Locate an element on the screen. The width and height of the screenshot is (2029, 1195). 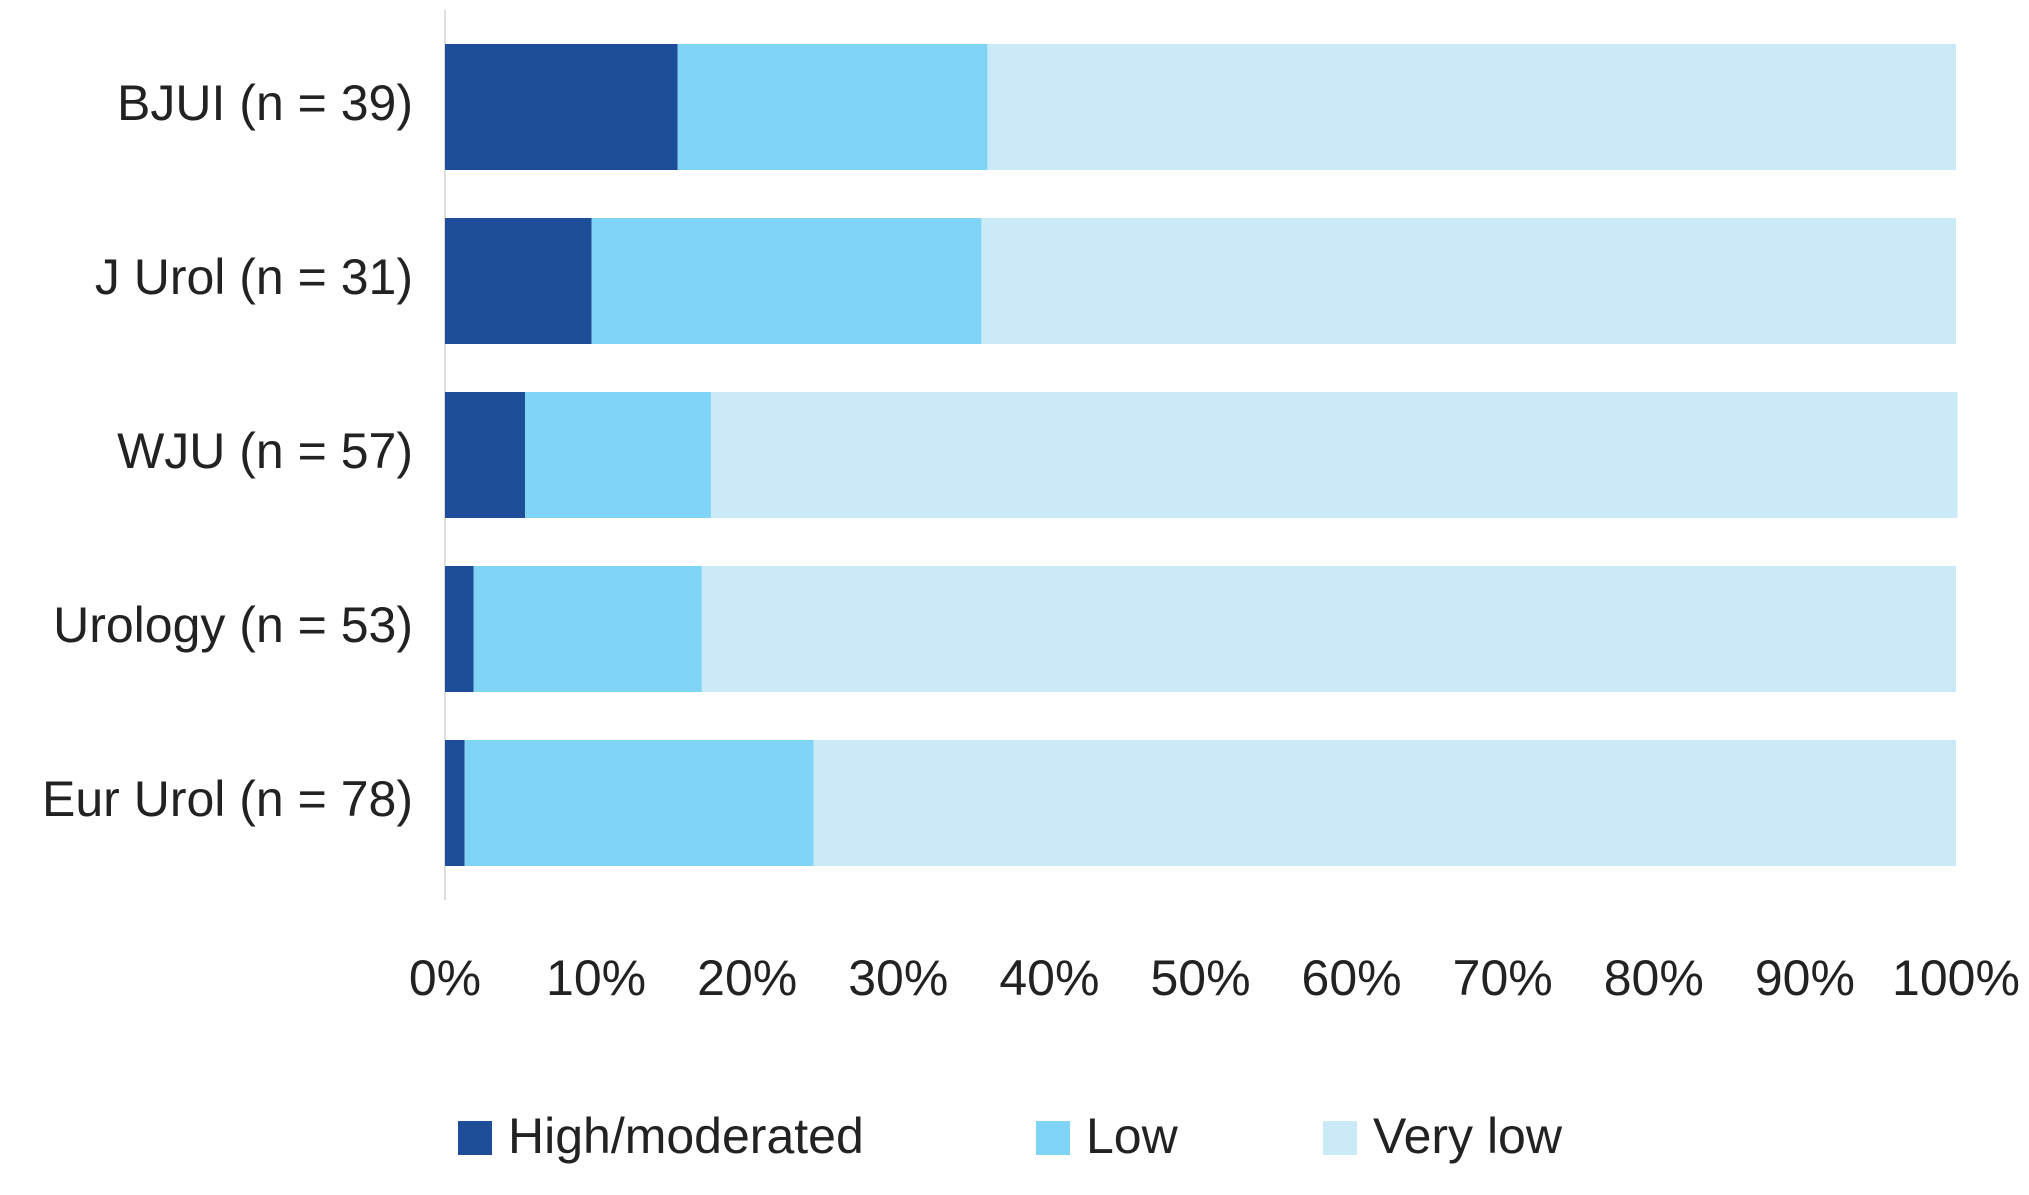
y-tick-label: BJUI (n = 39) is located at coordinates (265, 103).